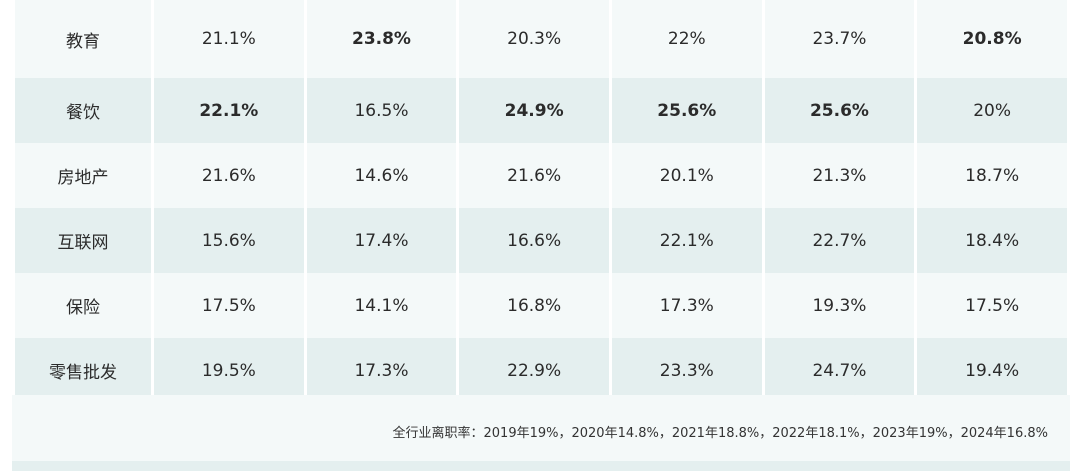 The width and height of the screenshot is (1080, 471). Describe the element at coordinates (83, 305) in the screenshot. I see `category-cell: 保险` at that location.